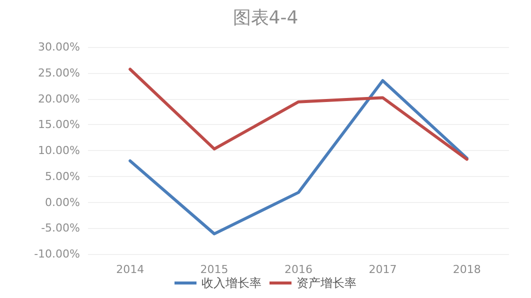 This screenshot has width=531, height=298. I want to click on legend-label: 收入增长率, so click(232, 283).